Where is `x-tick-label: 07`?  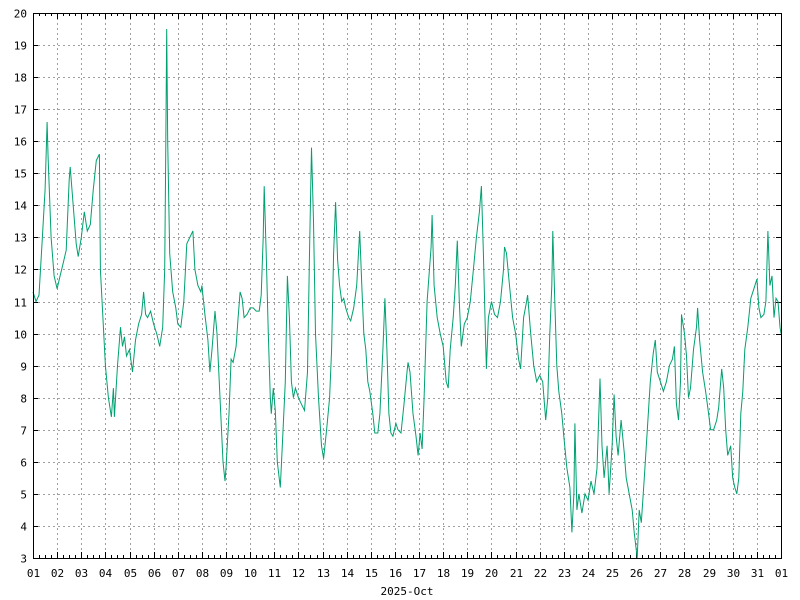 x-tick-label: 07 is located at coordinates (178, 573).